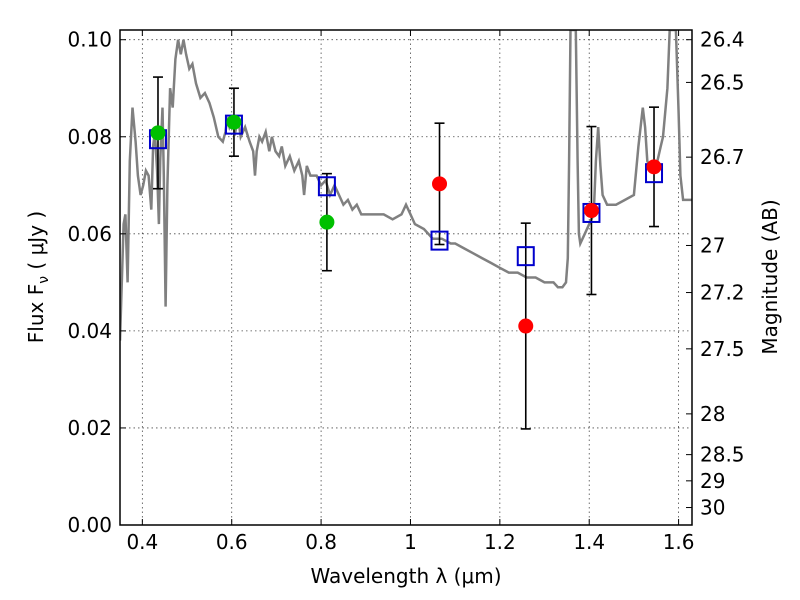  I want to click on y2-tick-label: 29, so click(712, 481).